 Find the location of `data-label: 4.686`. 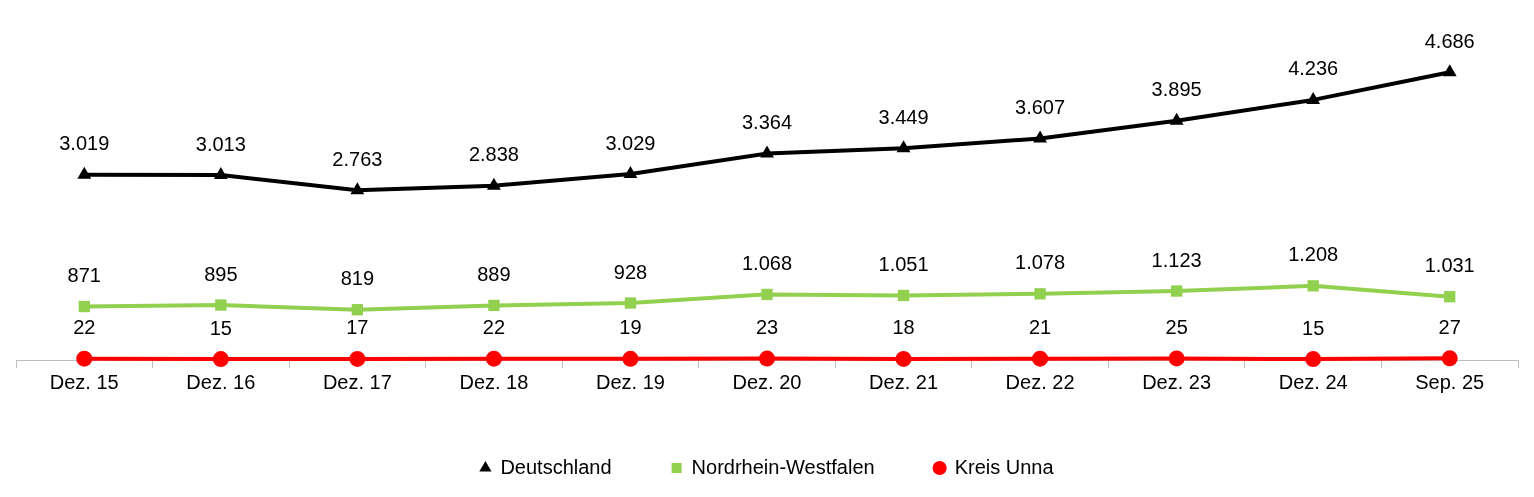

data-label: 4.686 is located at coordinates (1449, 40).